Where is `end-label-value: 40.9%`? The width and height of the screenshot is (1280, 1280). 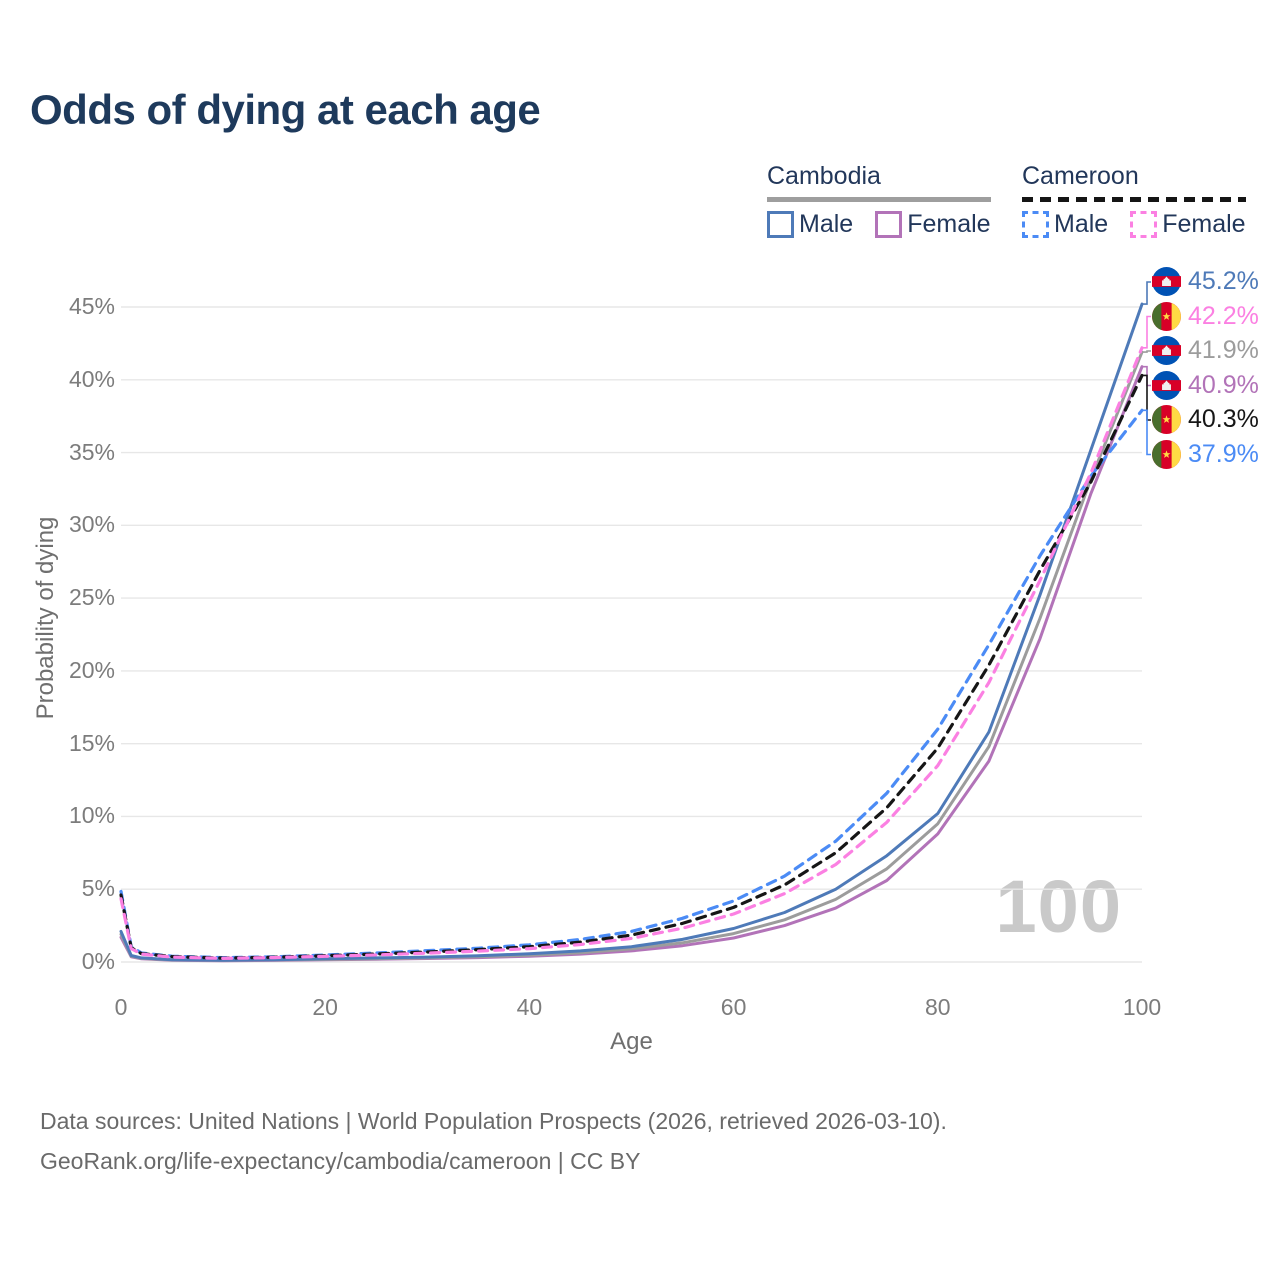 end-label-value: 40.9% is located at coordinates (1223, 384).